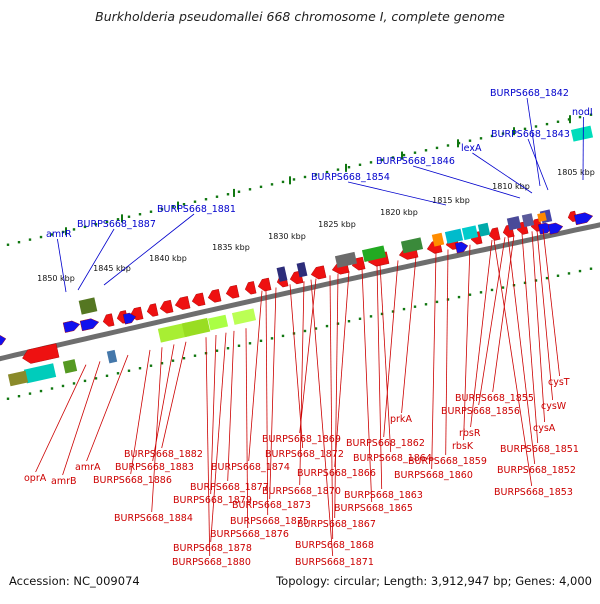 The height and width of the screenshot is (604, 600). I want to click on gene-label: BURPS668_1875, so click(269, 521).